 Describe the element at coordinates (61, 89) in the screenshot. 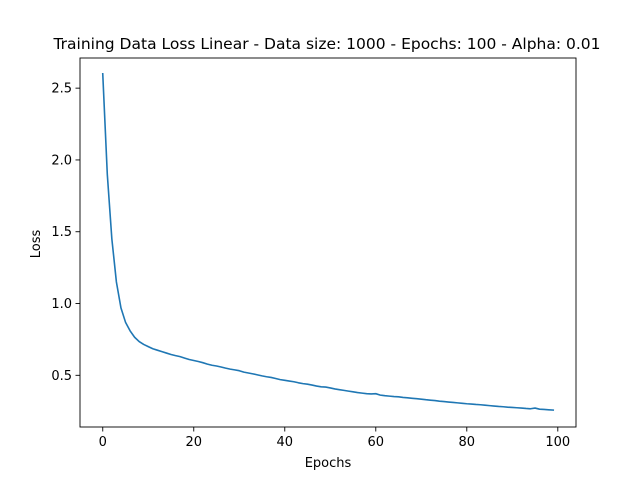

I see `y-tick-label: 2.5` at that location.